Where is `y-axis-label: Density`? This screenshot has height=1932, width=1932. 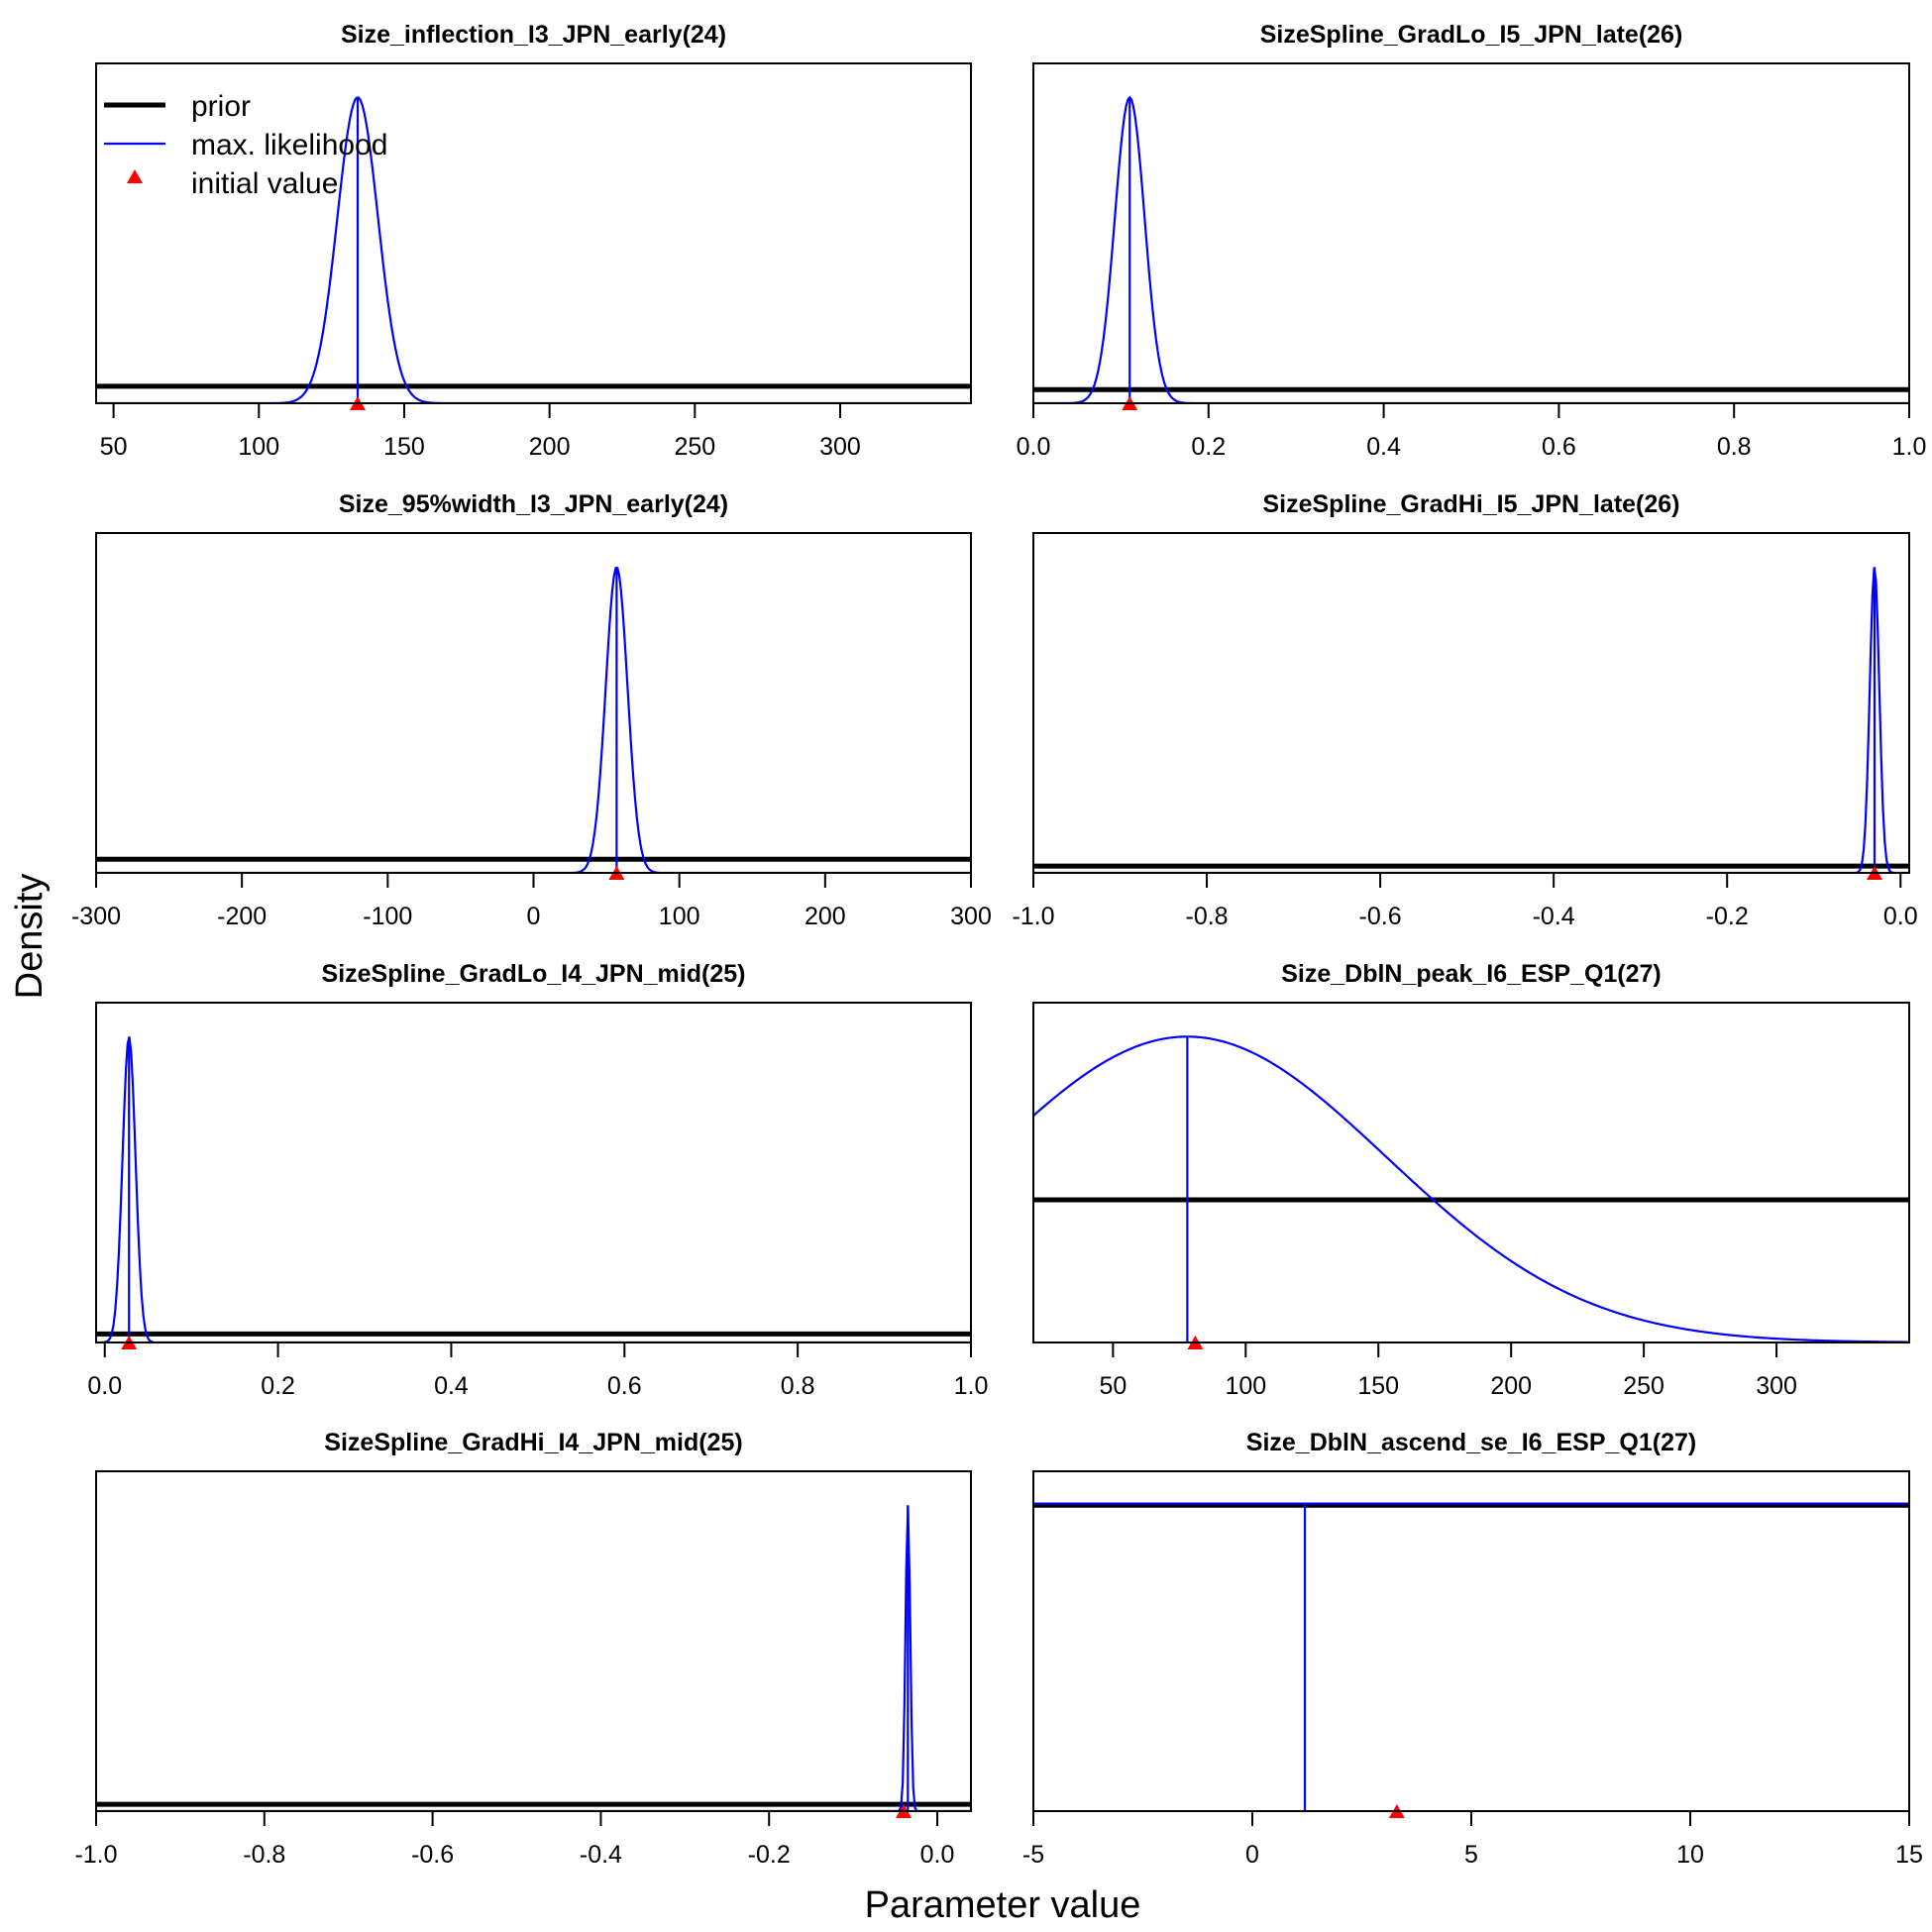
y-axis-label: Density is located at coordinates (30, 937).